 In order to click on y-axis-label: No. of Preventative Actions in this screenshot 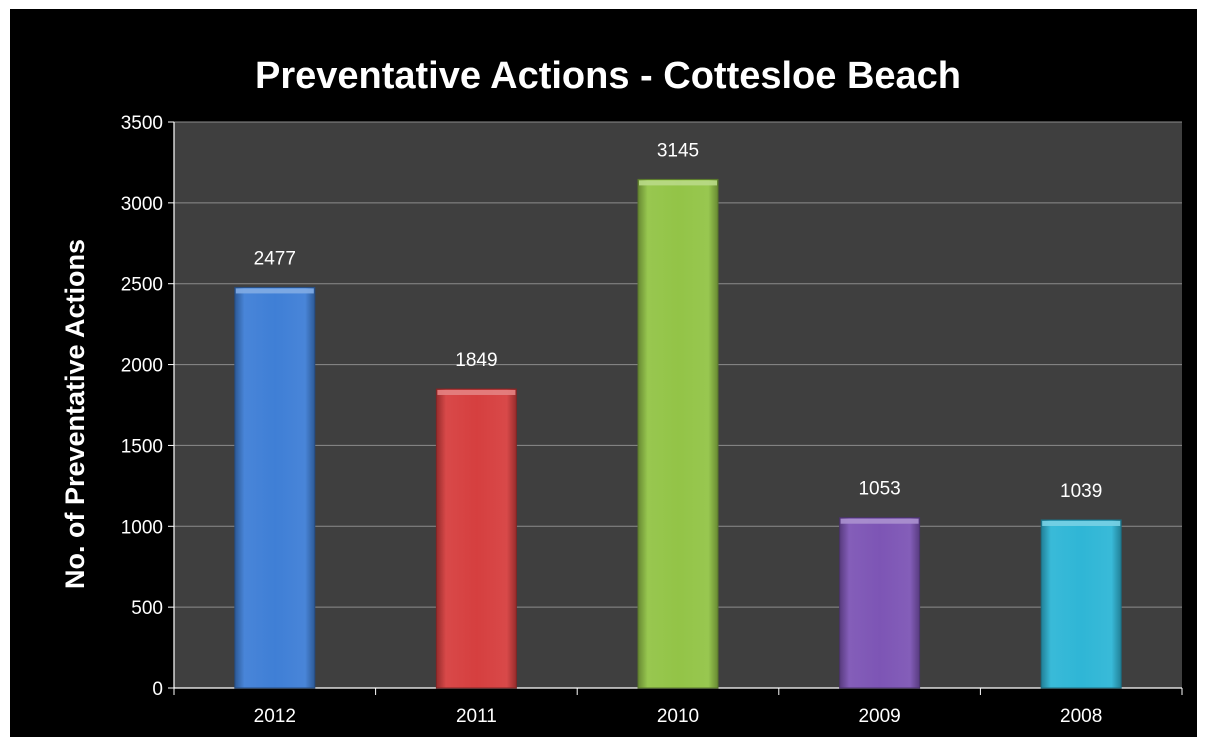, I will do `click(75, 414)`.